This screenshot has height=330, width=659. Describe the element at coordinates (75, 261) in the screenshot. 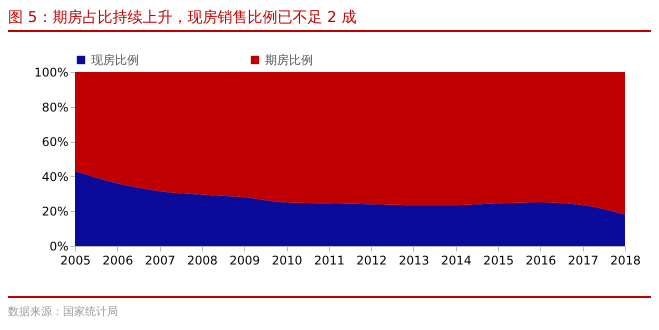

I see `x-tick-label: 2005` at that location.